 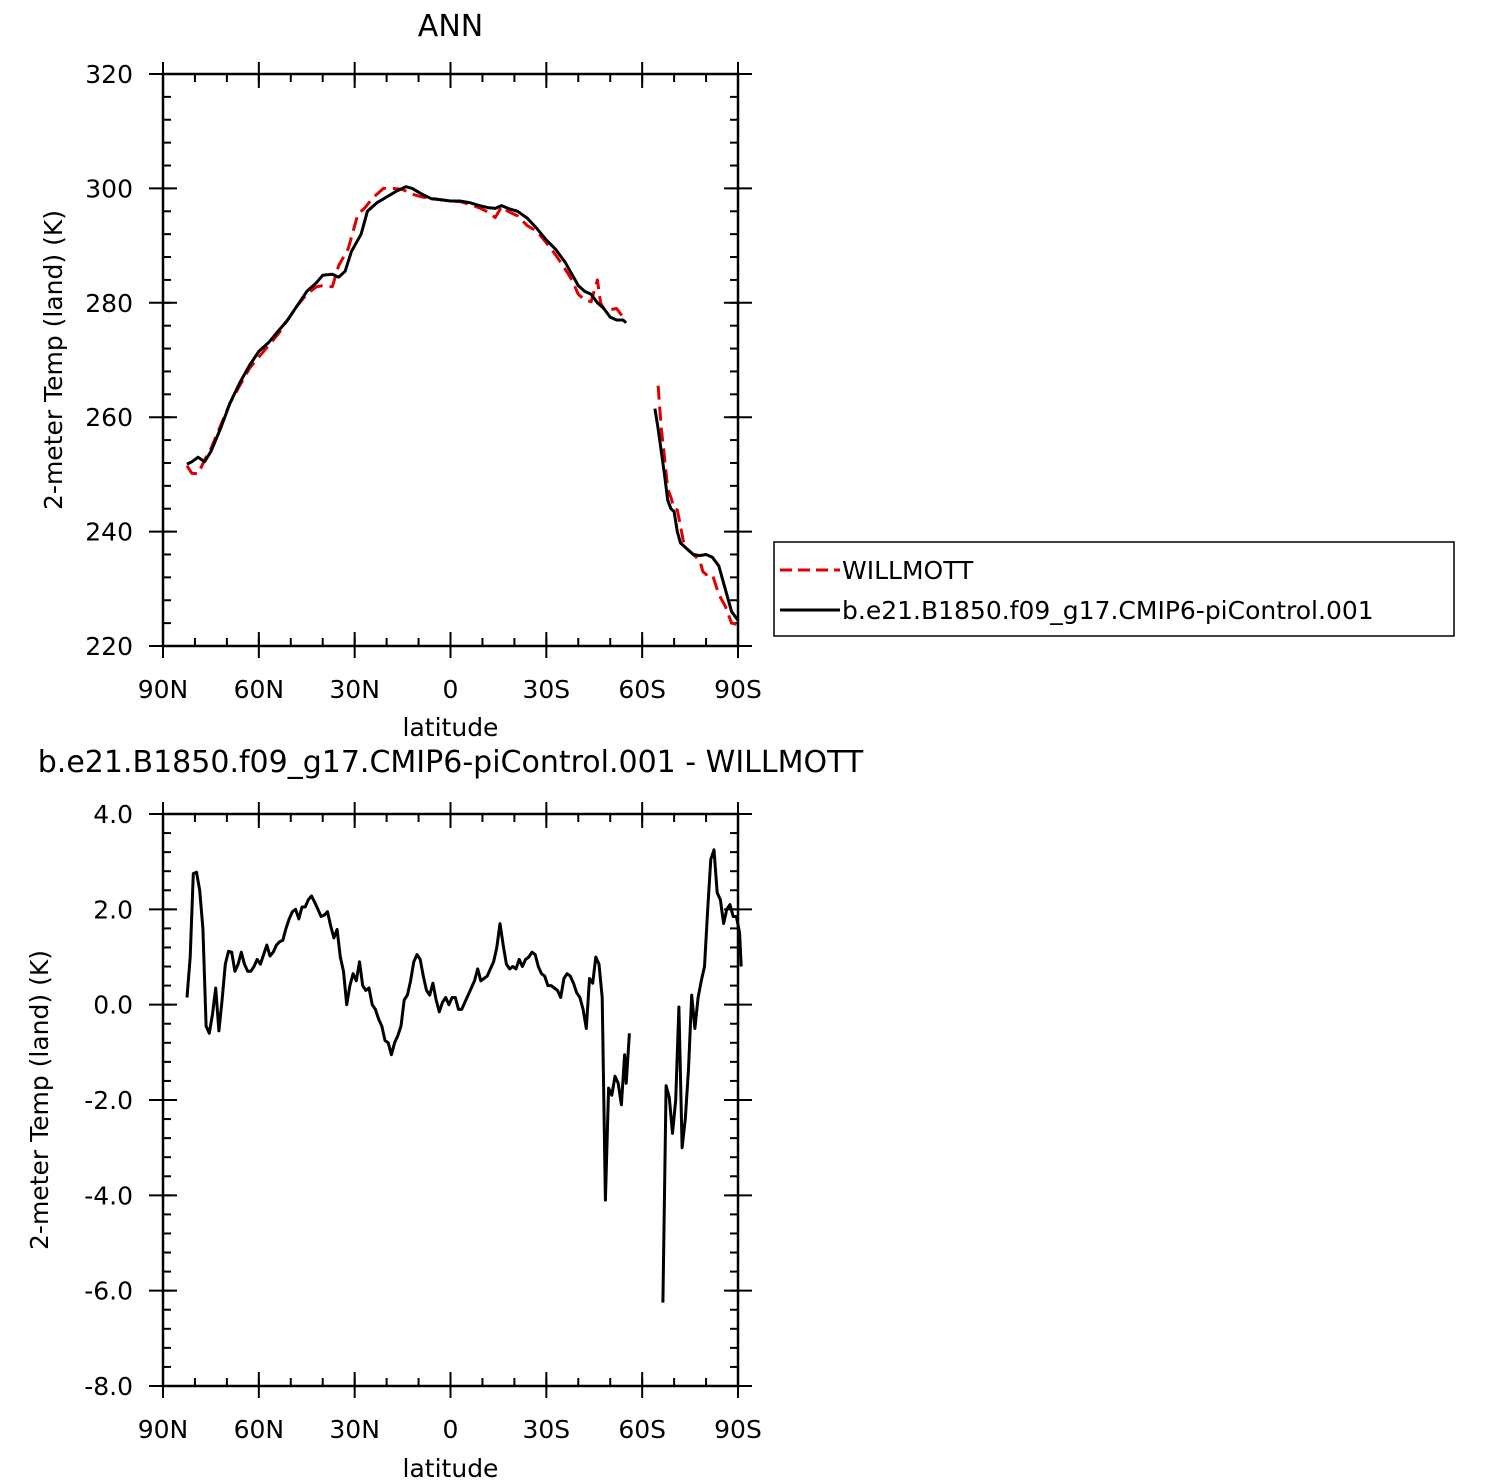 What do you see at coordinates (108, 1100) in the screenshot?
I see `y-tick-label: -2.0` at bounding box center [108, 1100].